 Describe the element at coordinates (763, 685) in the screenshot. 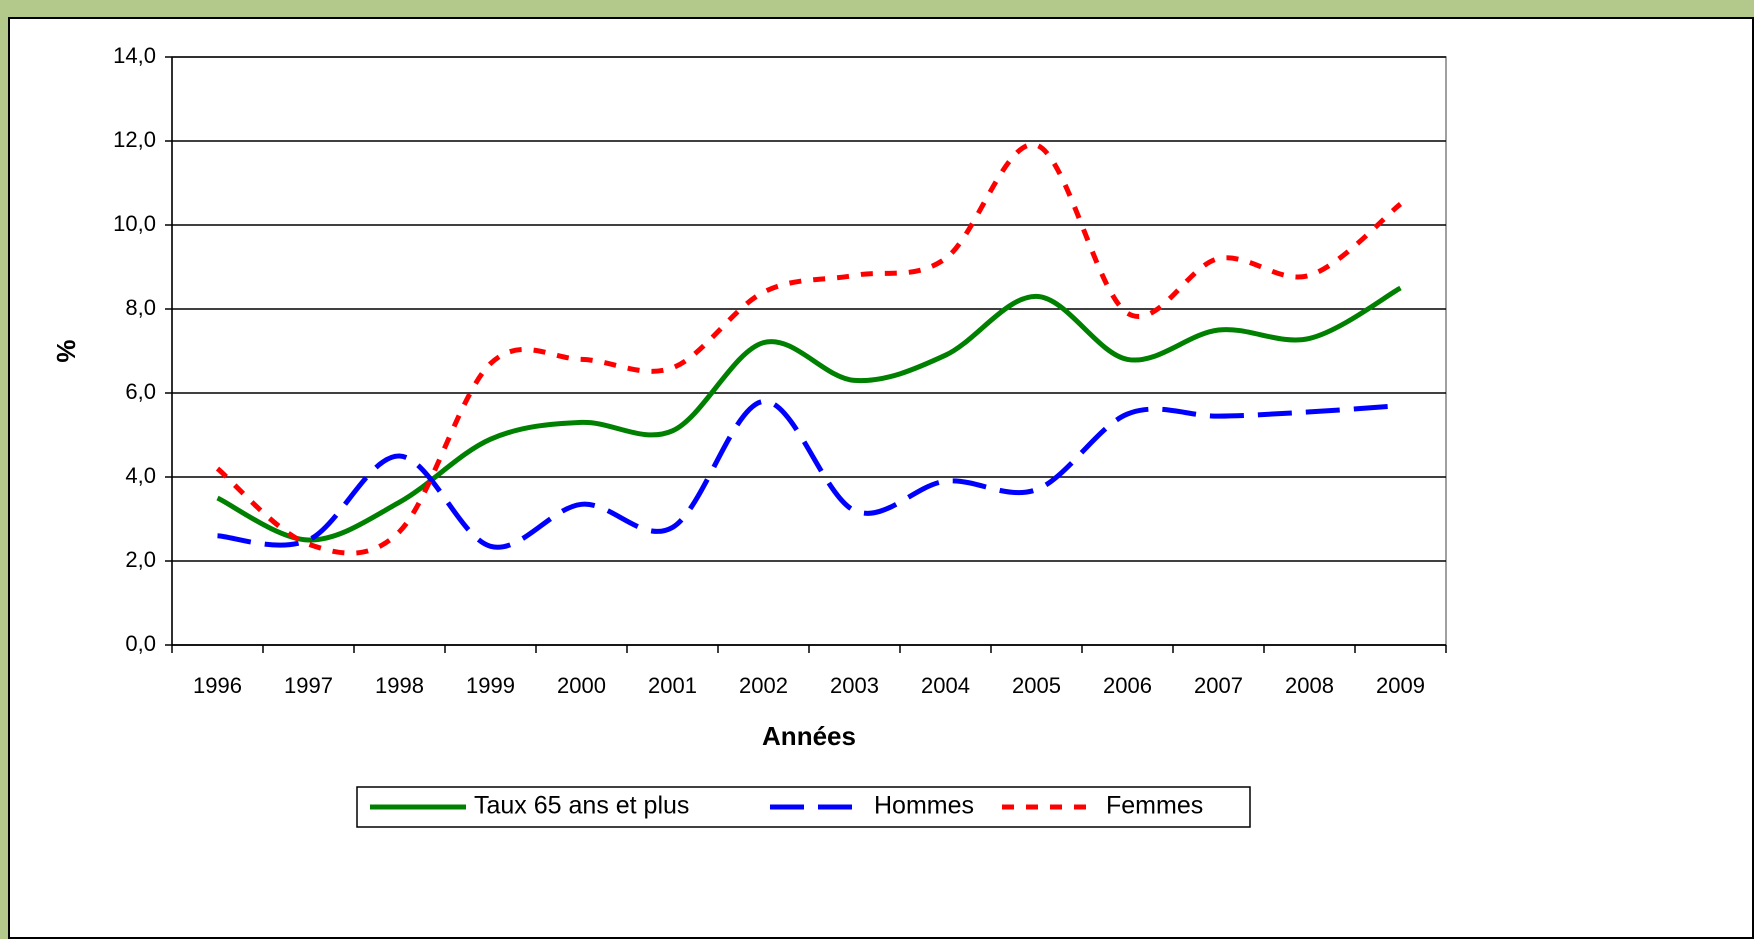

I see `x-tick-label: 2002` at that location.